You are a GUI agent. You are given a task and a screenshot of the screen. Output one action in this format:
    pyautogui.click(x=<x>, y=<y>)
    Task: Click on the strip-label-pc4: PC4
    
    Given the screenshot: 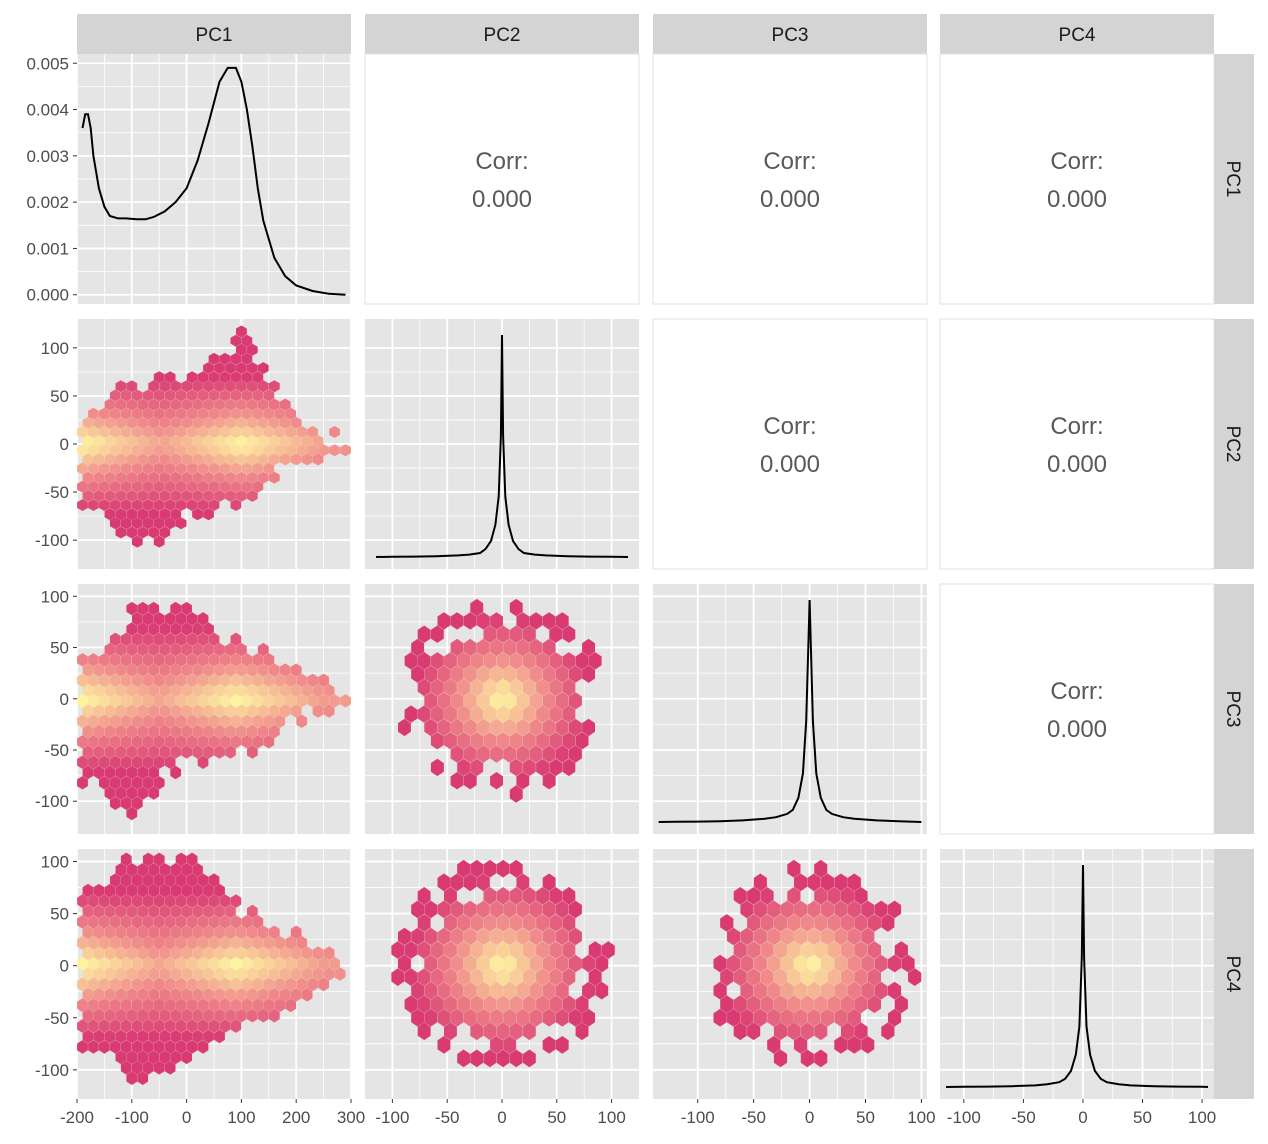 What is the action you would take?
    pyautogui.click(x=1077, y=35)
    